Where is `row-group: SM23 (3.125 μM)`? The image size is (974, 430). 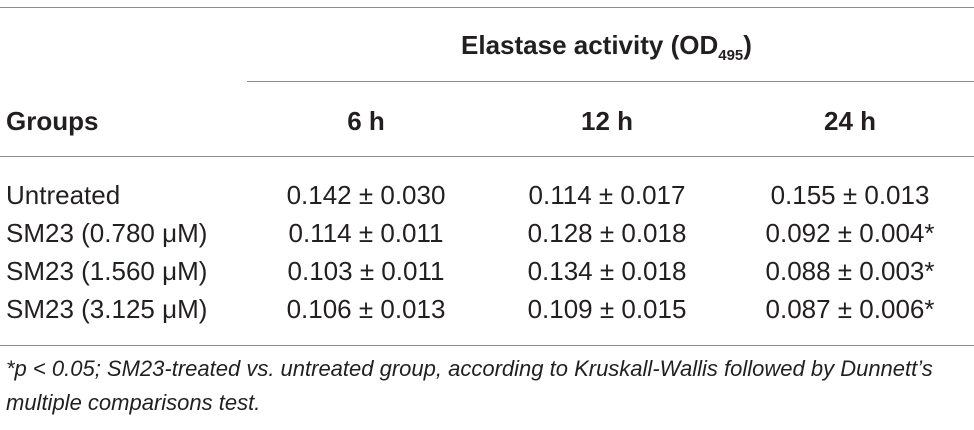 row-group: SM23 (3.125 μM) is located at coordinates (107, 309).